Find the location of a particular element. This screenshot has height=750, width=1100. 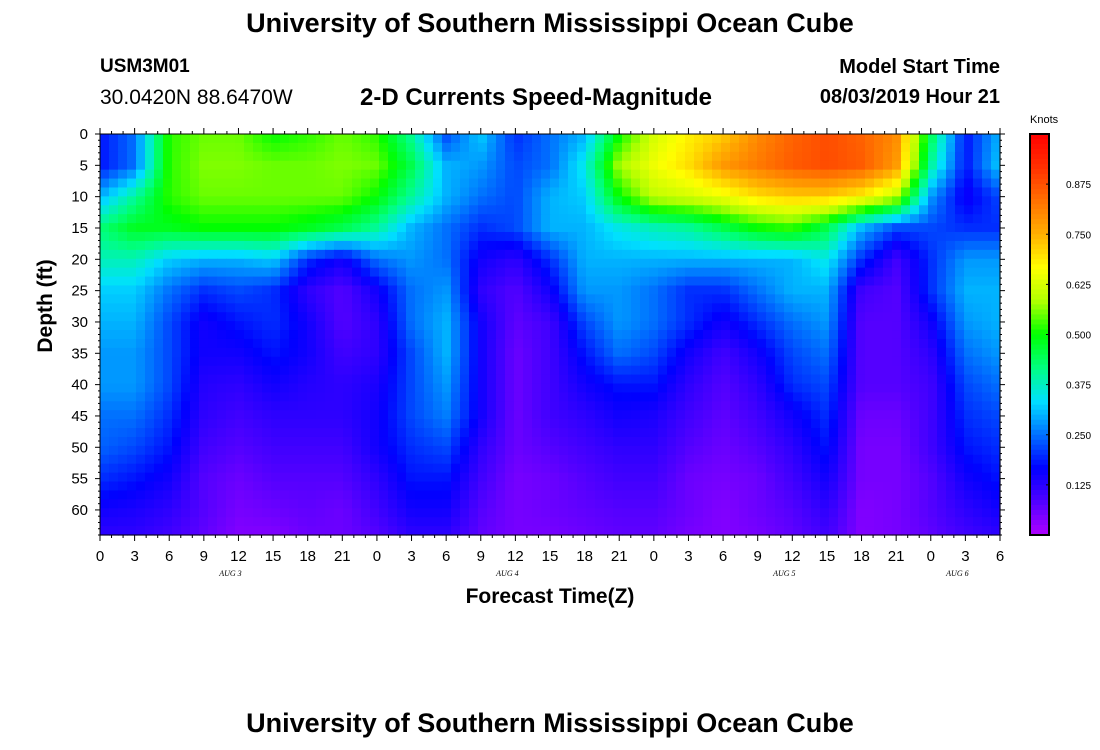

y-tick-label: 55 is located at coordinates (79, 479).